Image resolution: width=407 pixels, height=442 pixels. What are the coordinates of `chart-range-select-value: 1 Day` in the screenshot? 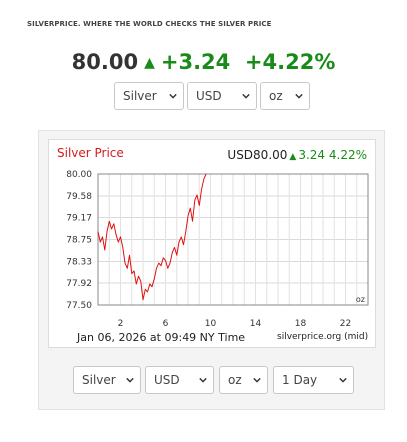 It's located at (300, 380).